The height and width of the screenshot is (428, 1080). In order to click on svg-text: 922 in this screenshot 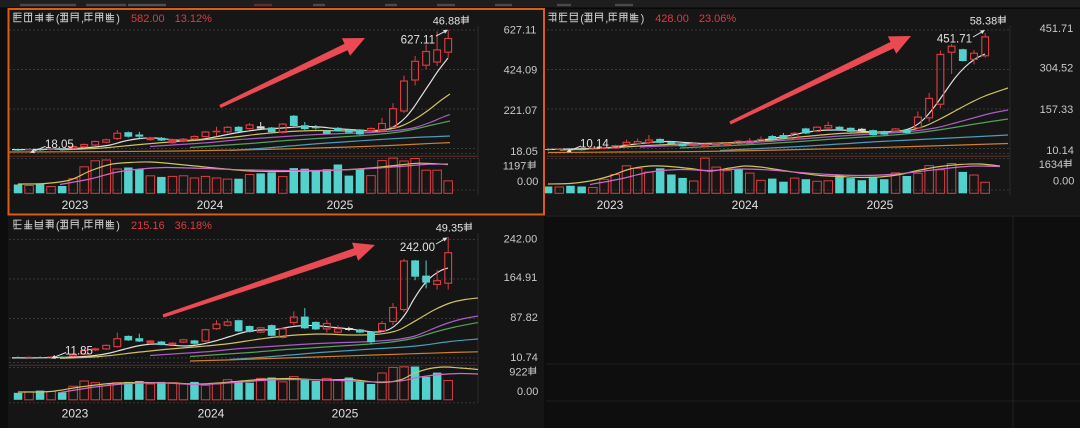, I will do `click(518, 372)`.